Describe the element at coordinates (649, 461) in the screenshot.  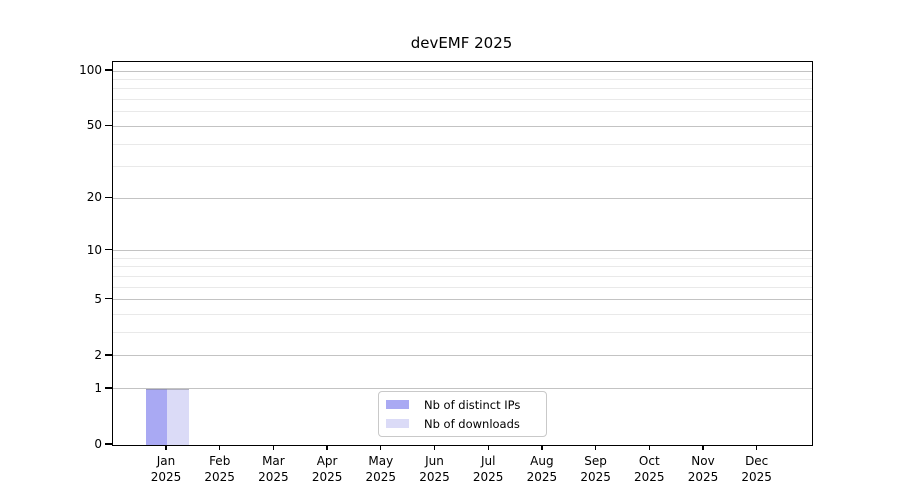
I see `month-label: Oct` at that location.